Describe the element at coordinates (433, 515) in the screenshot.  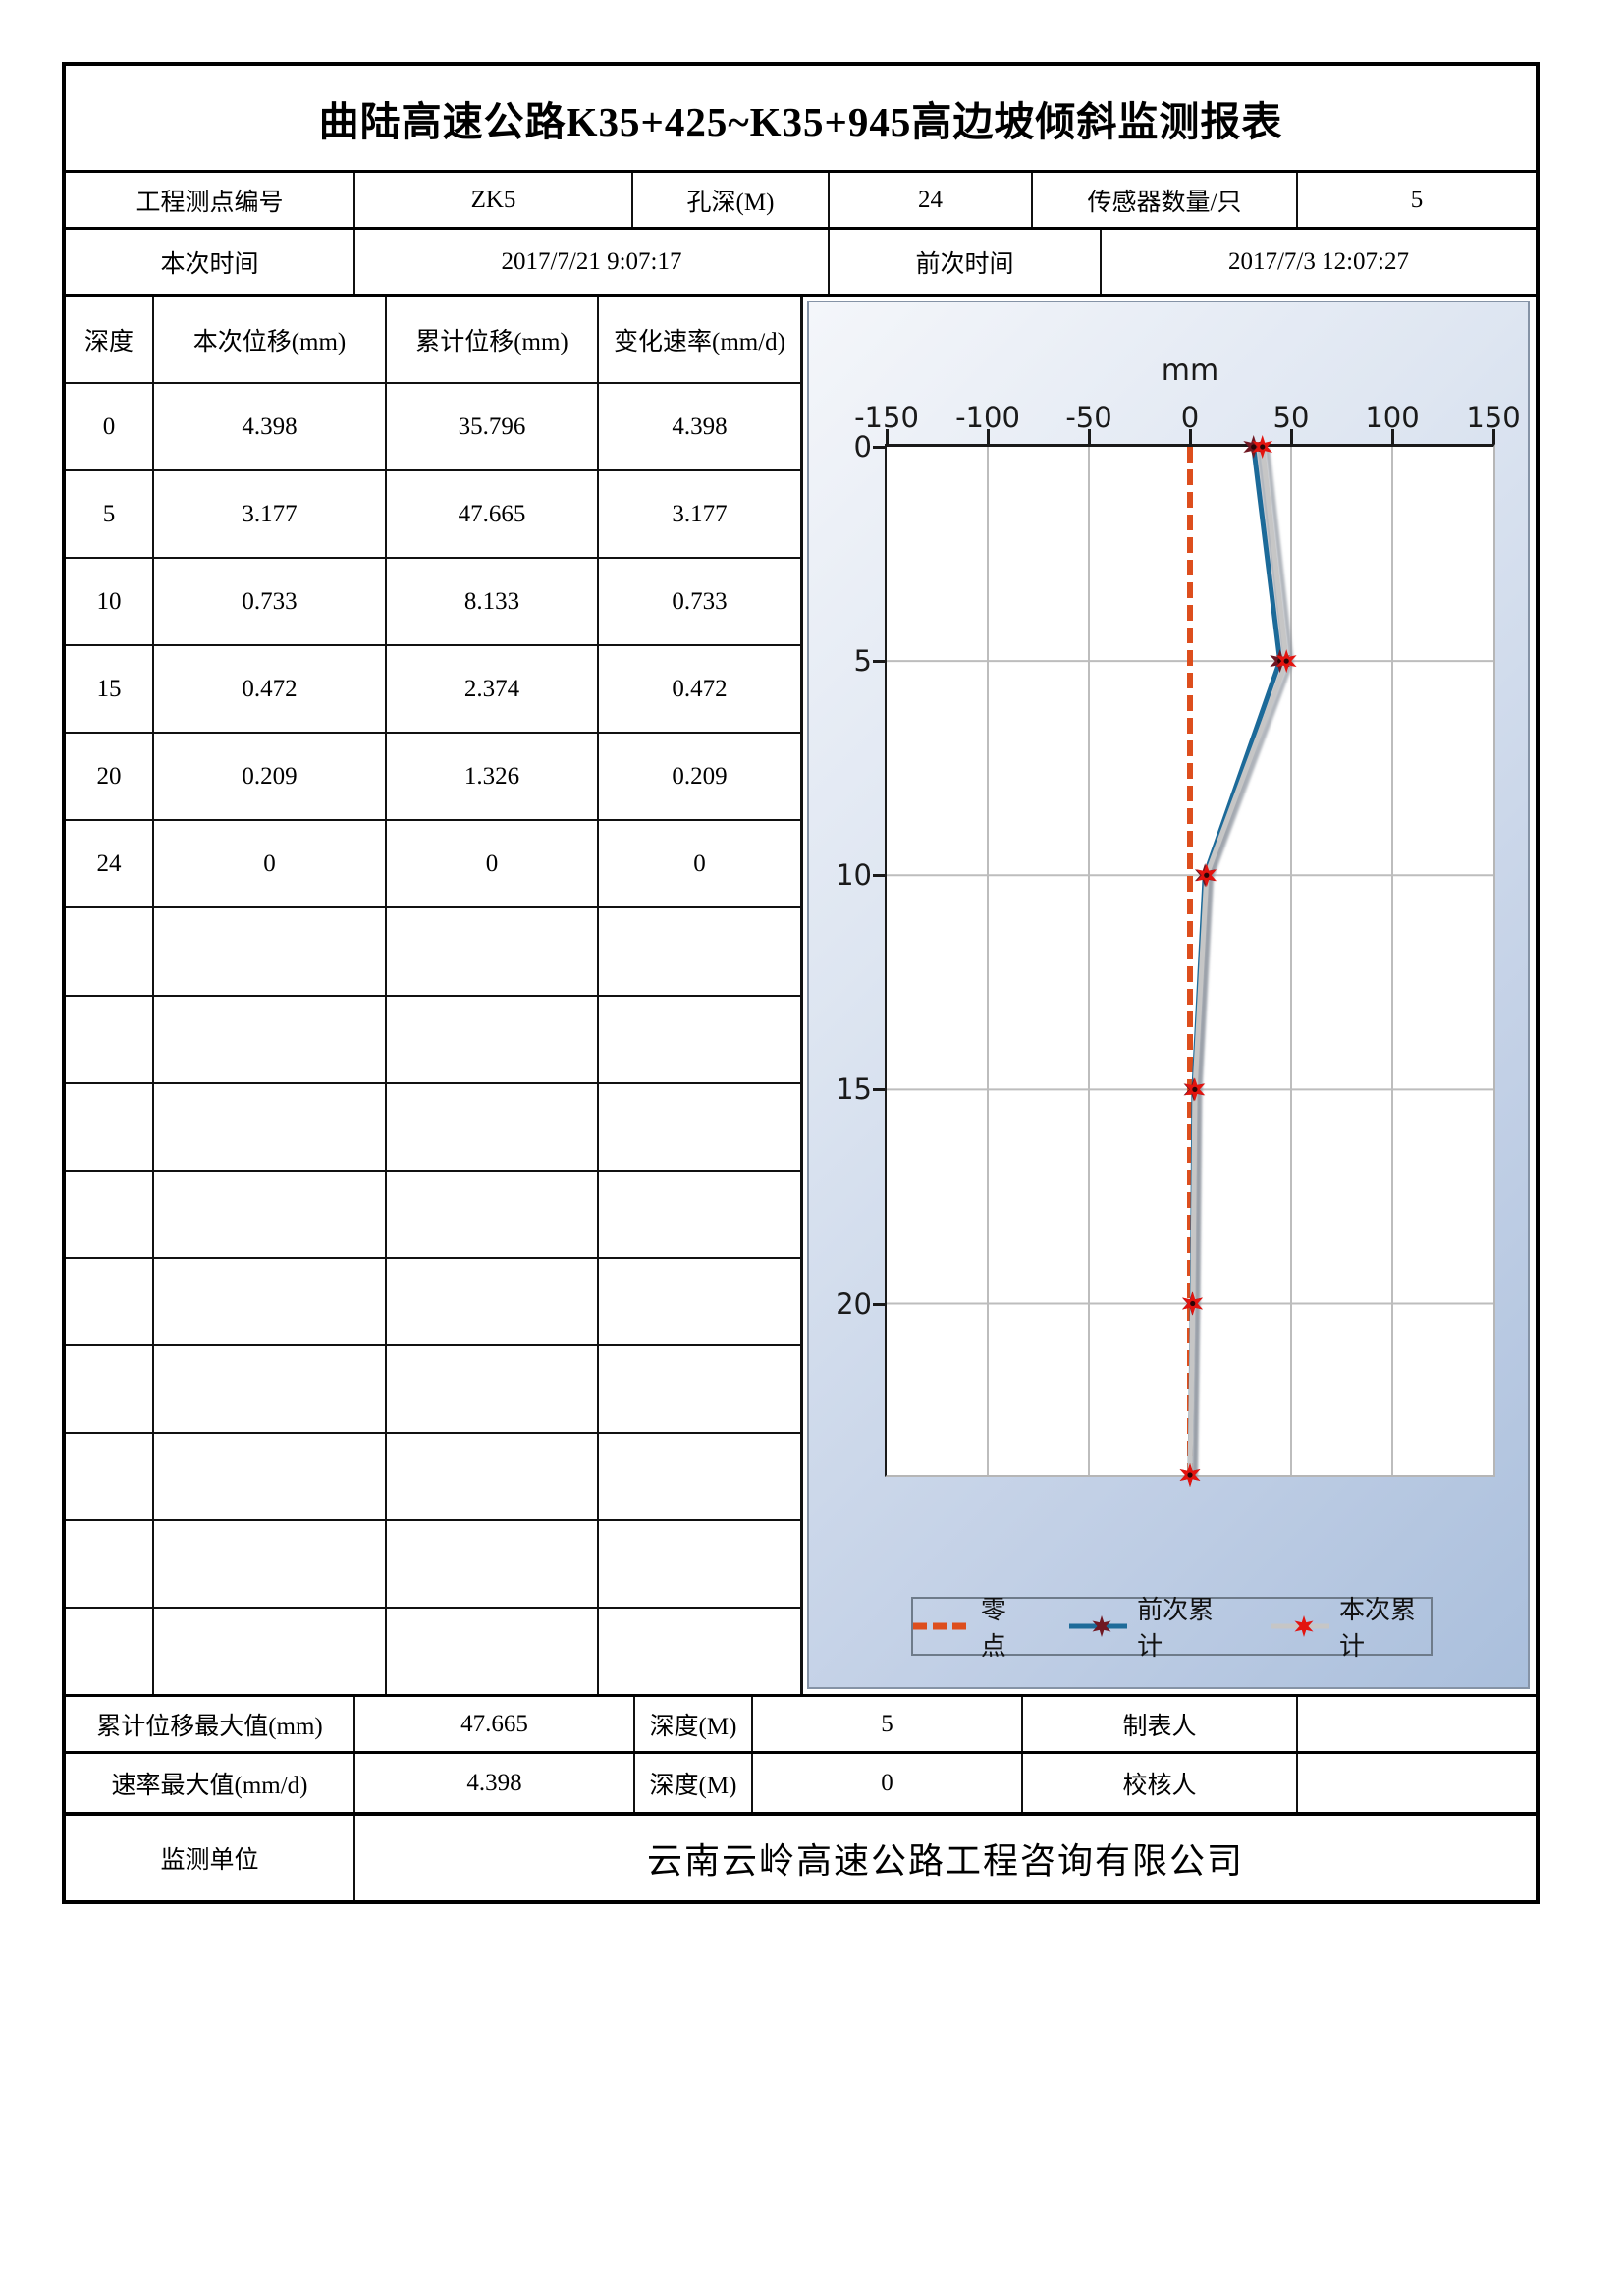
I see `table-data-row: 5 3.177 47.665 3.177` at that location.